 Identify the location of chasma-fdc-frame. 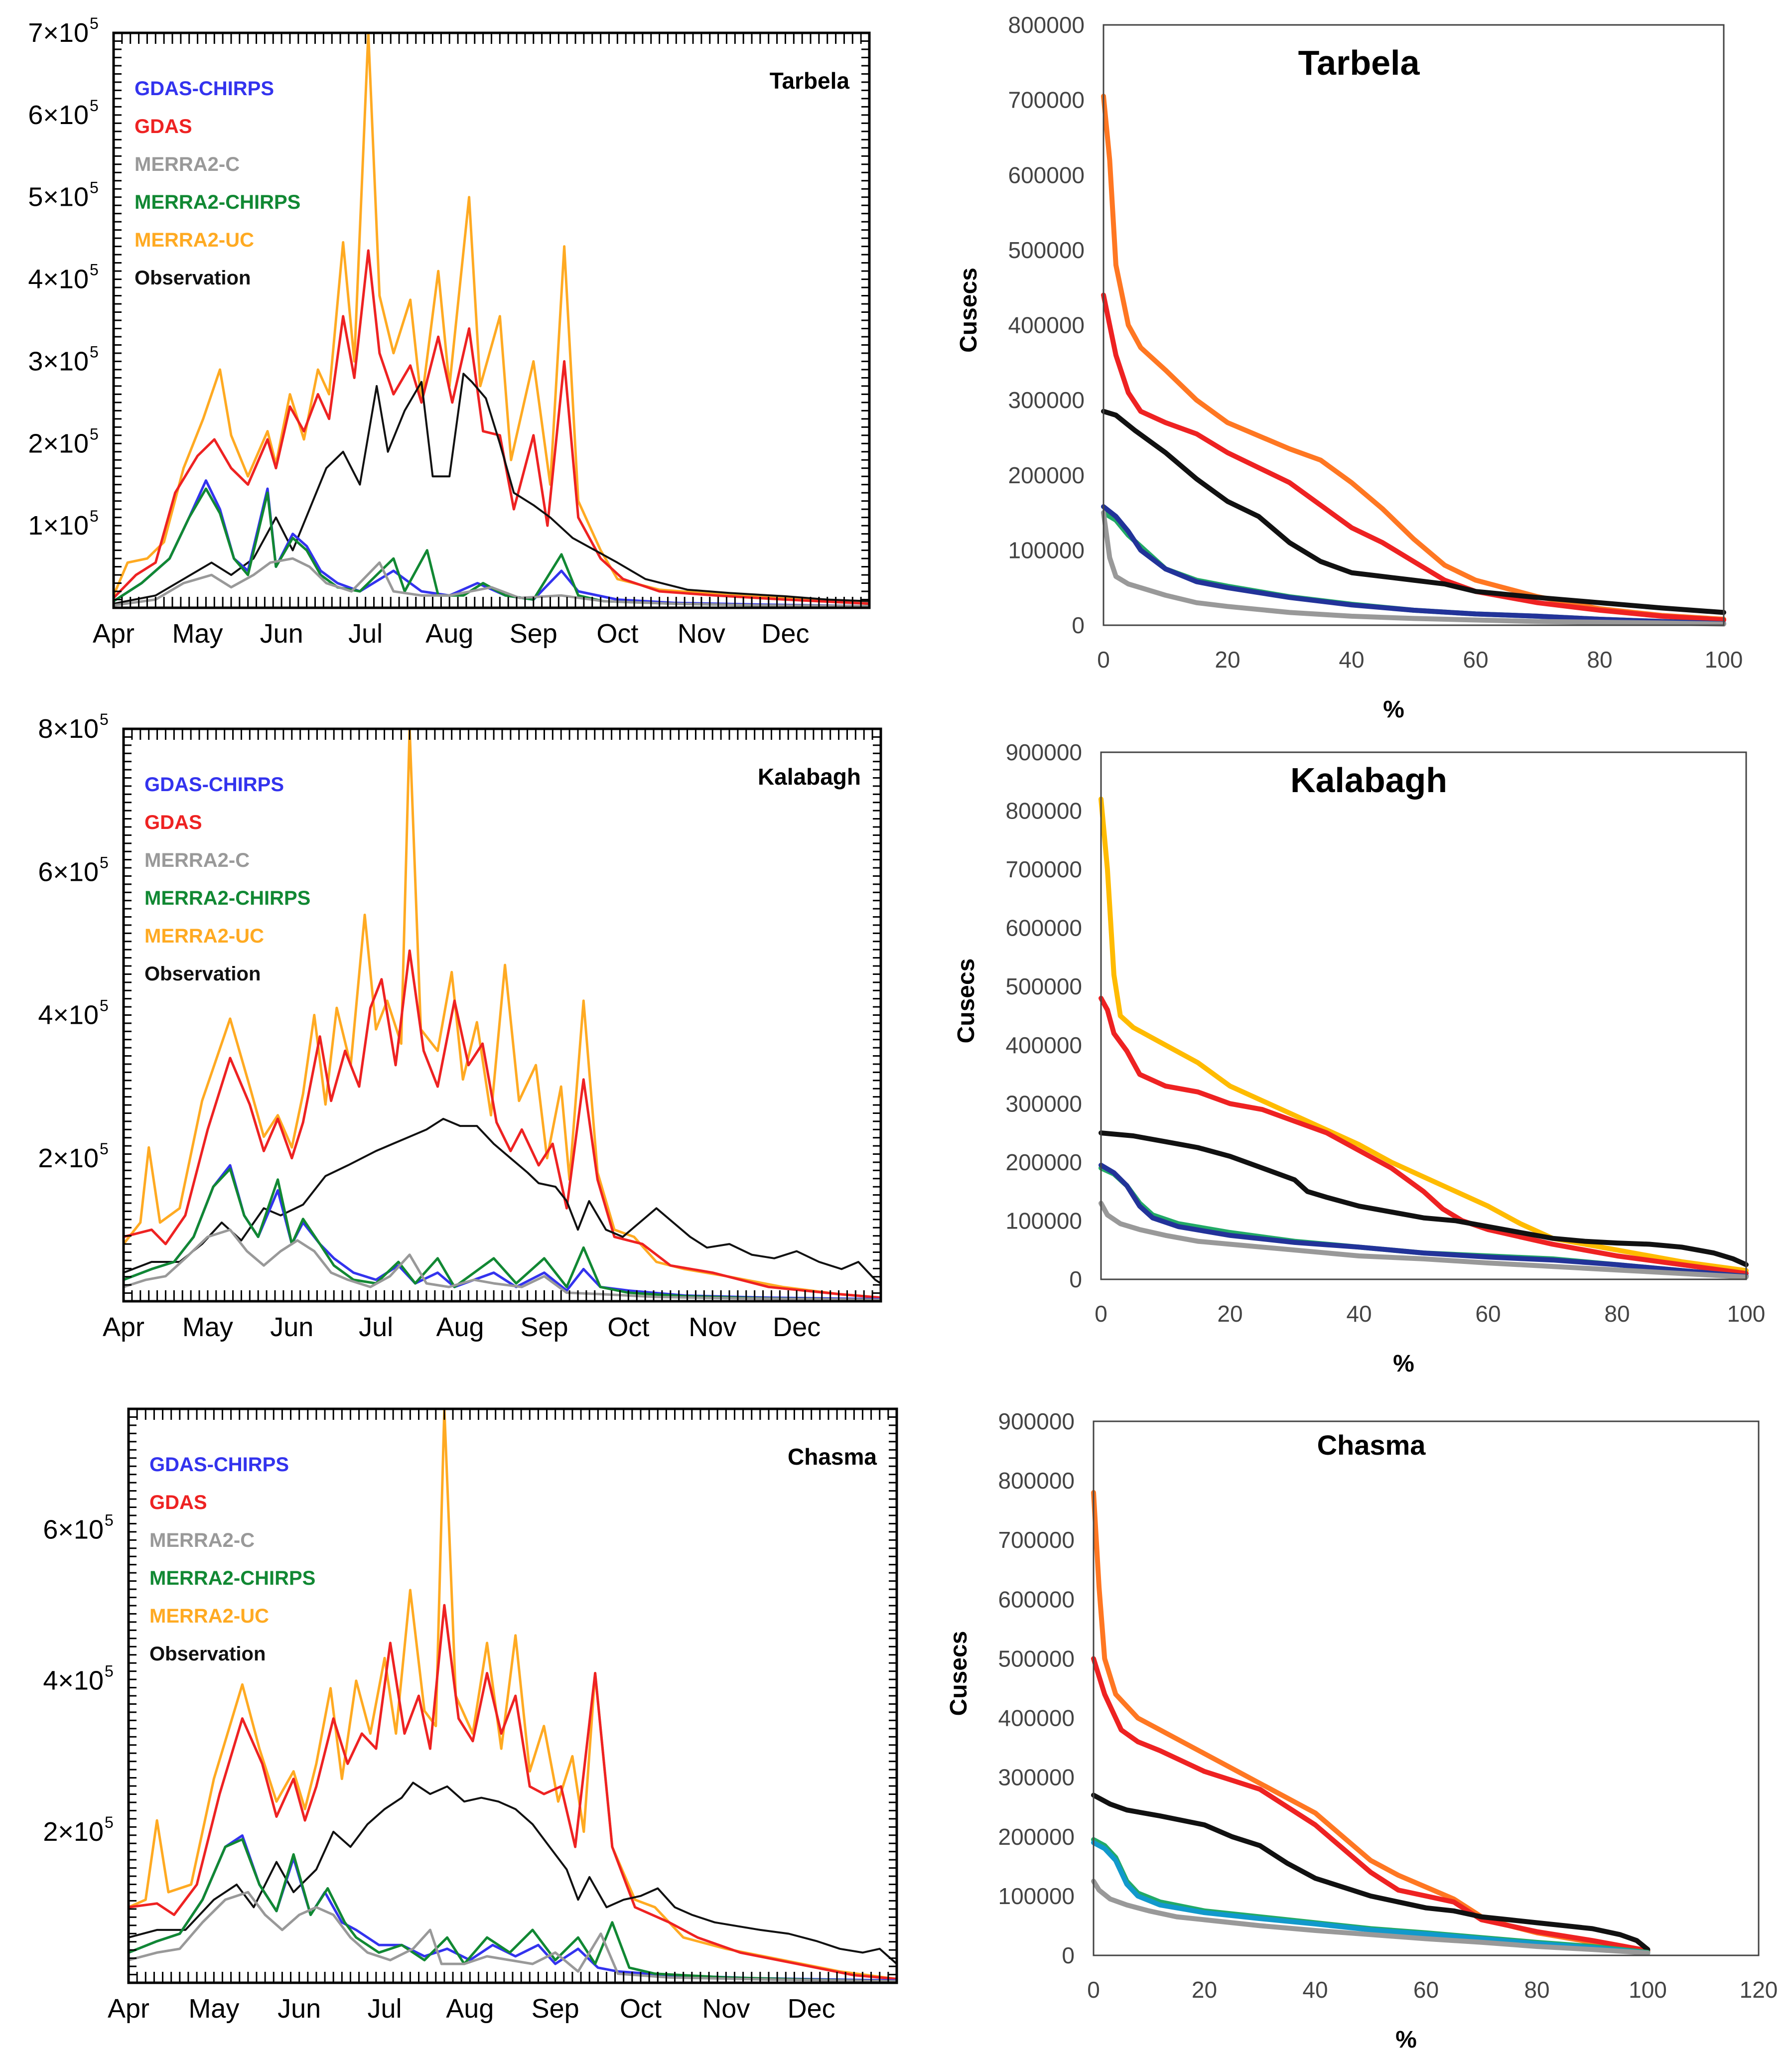
(1426, 1688).